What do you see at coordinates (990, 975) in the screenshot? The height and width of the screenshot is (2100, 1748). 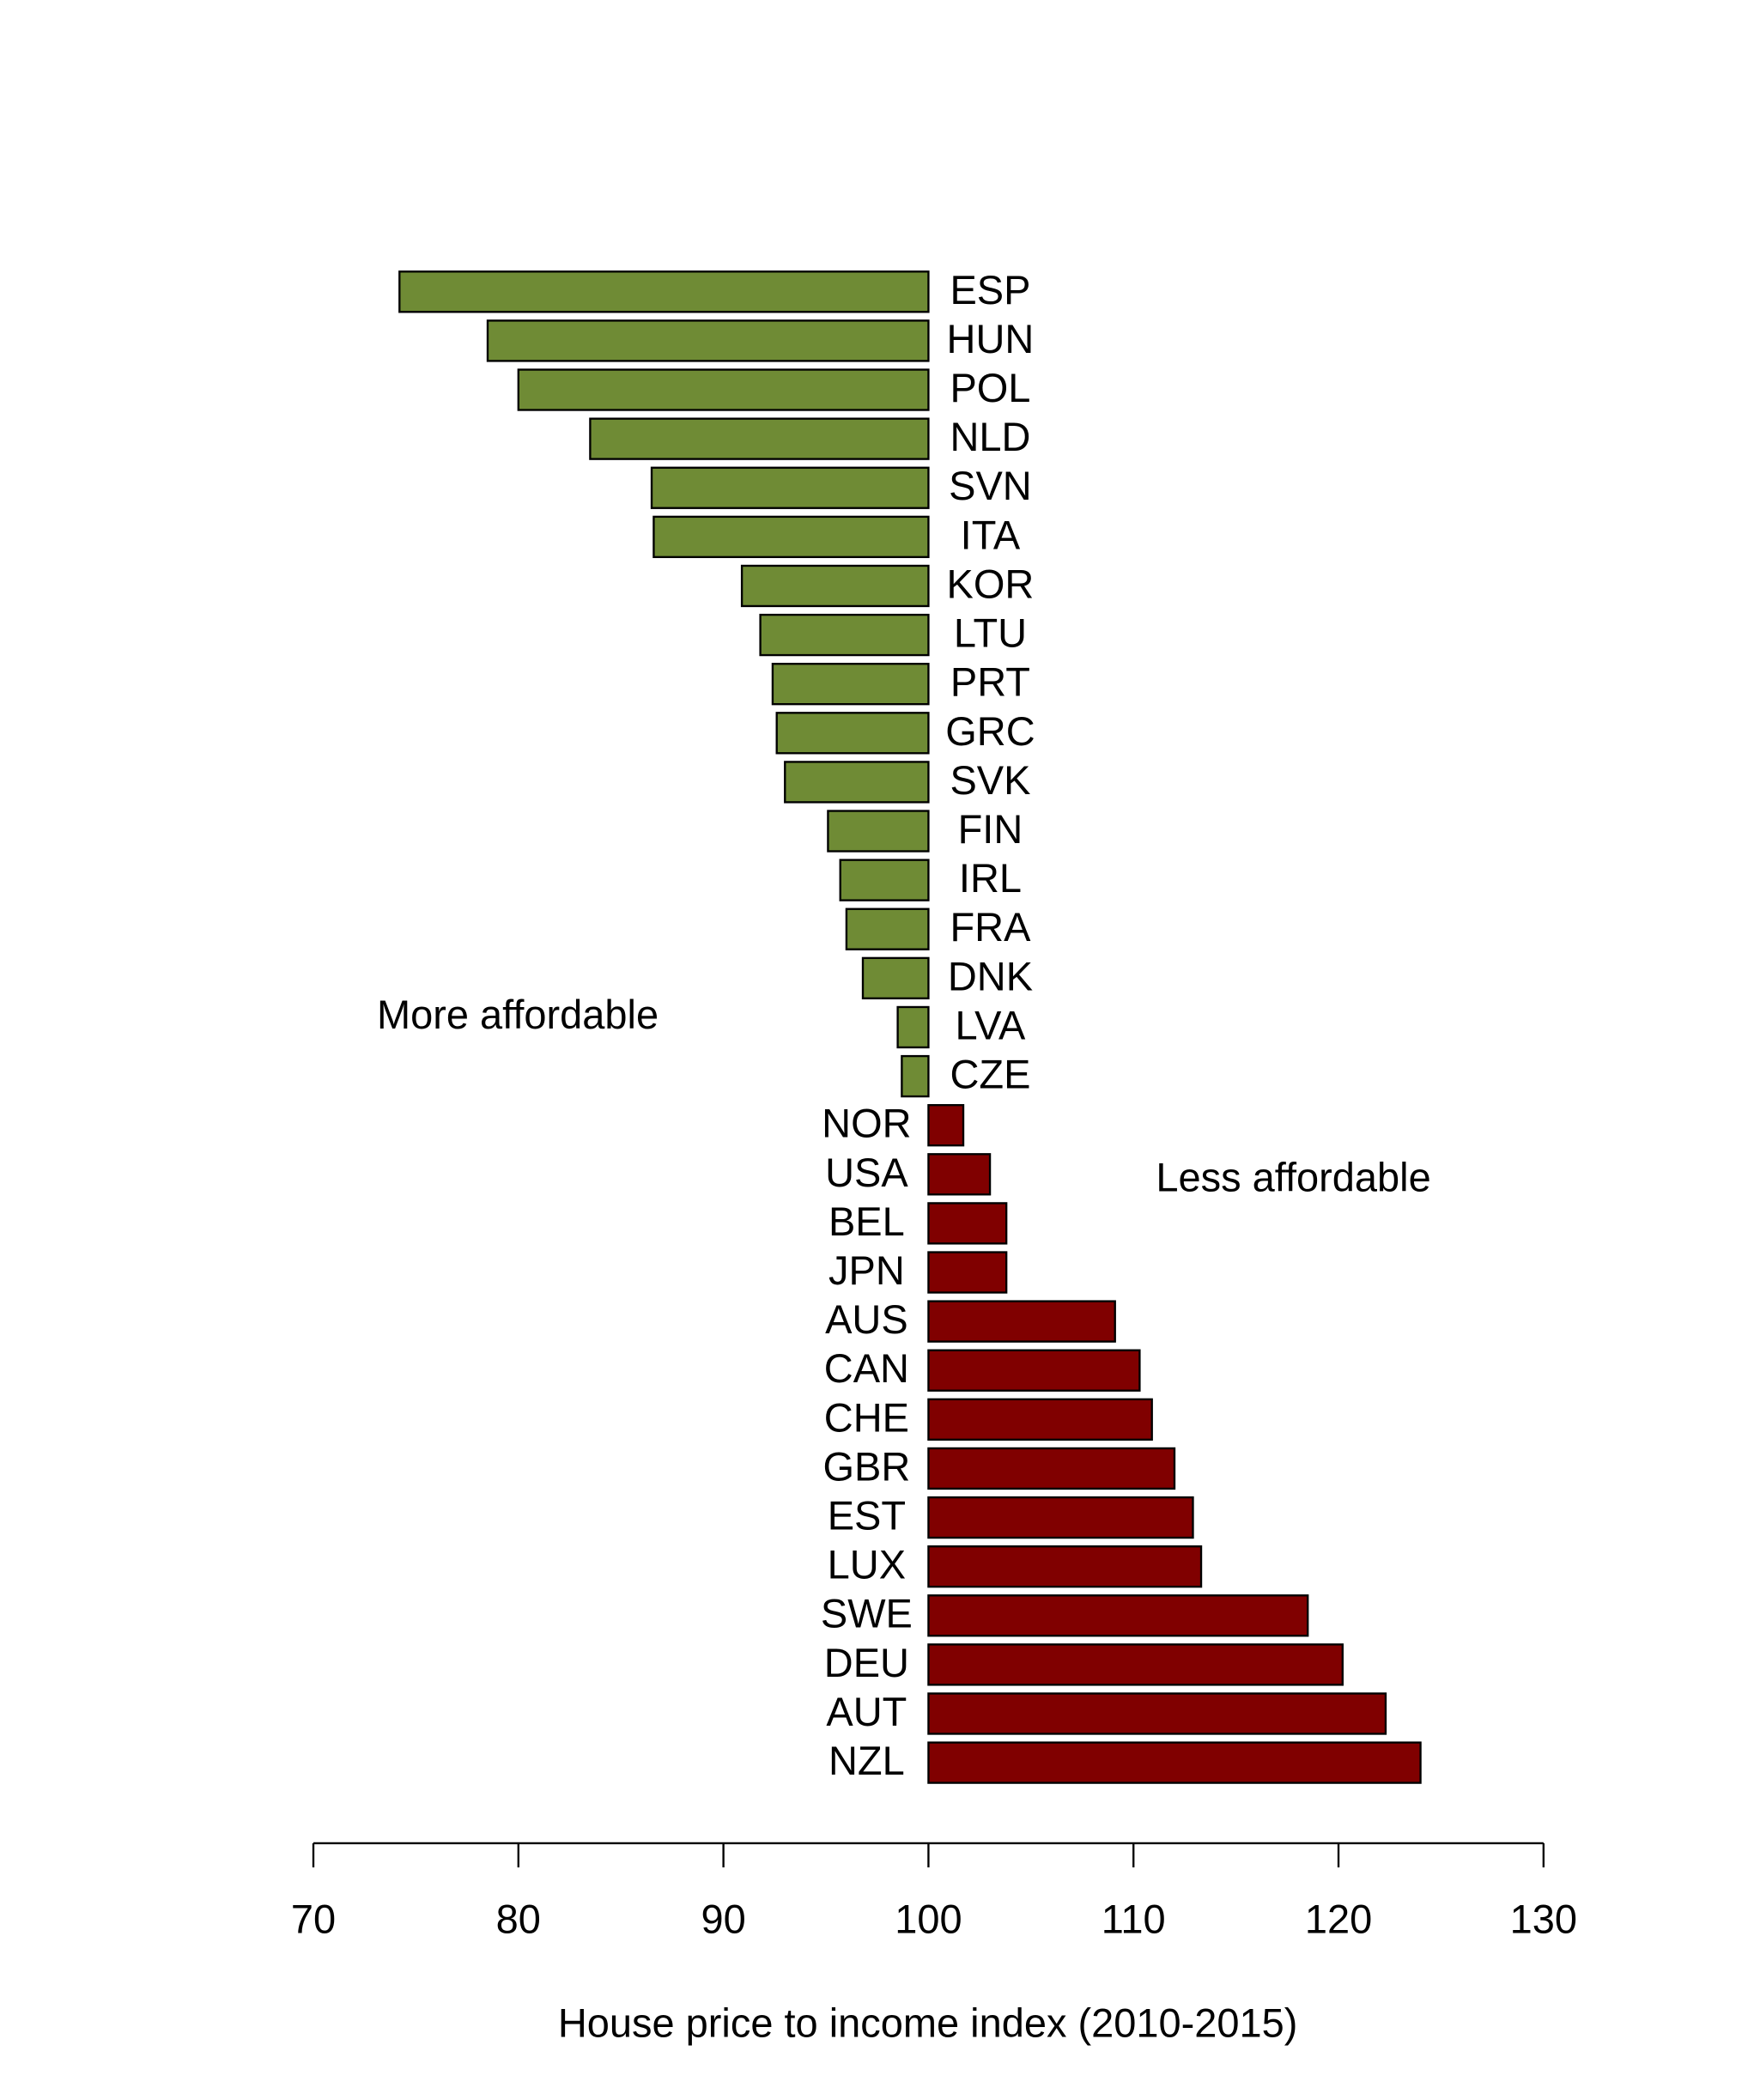 I see `category-label: DNK` at bounding box center [990, 975].